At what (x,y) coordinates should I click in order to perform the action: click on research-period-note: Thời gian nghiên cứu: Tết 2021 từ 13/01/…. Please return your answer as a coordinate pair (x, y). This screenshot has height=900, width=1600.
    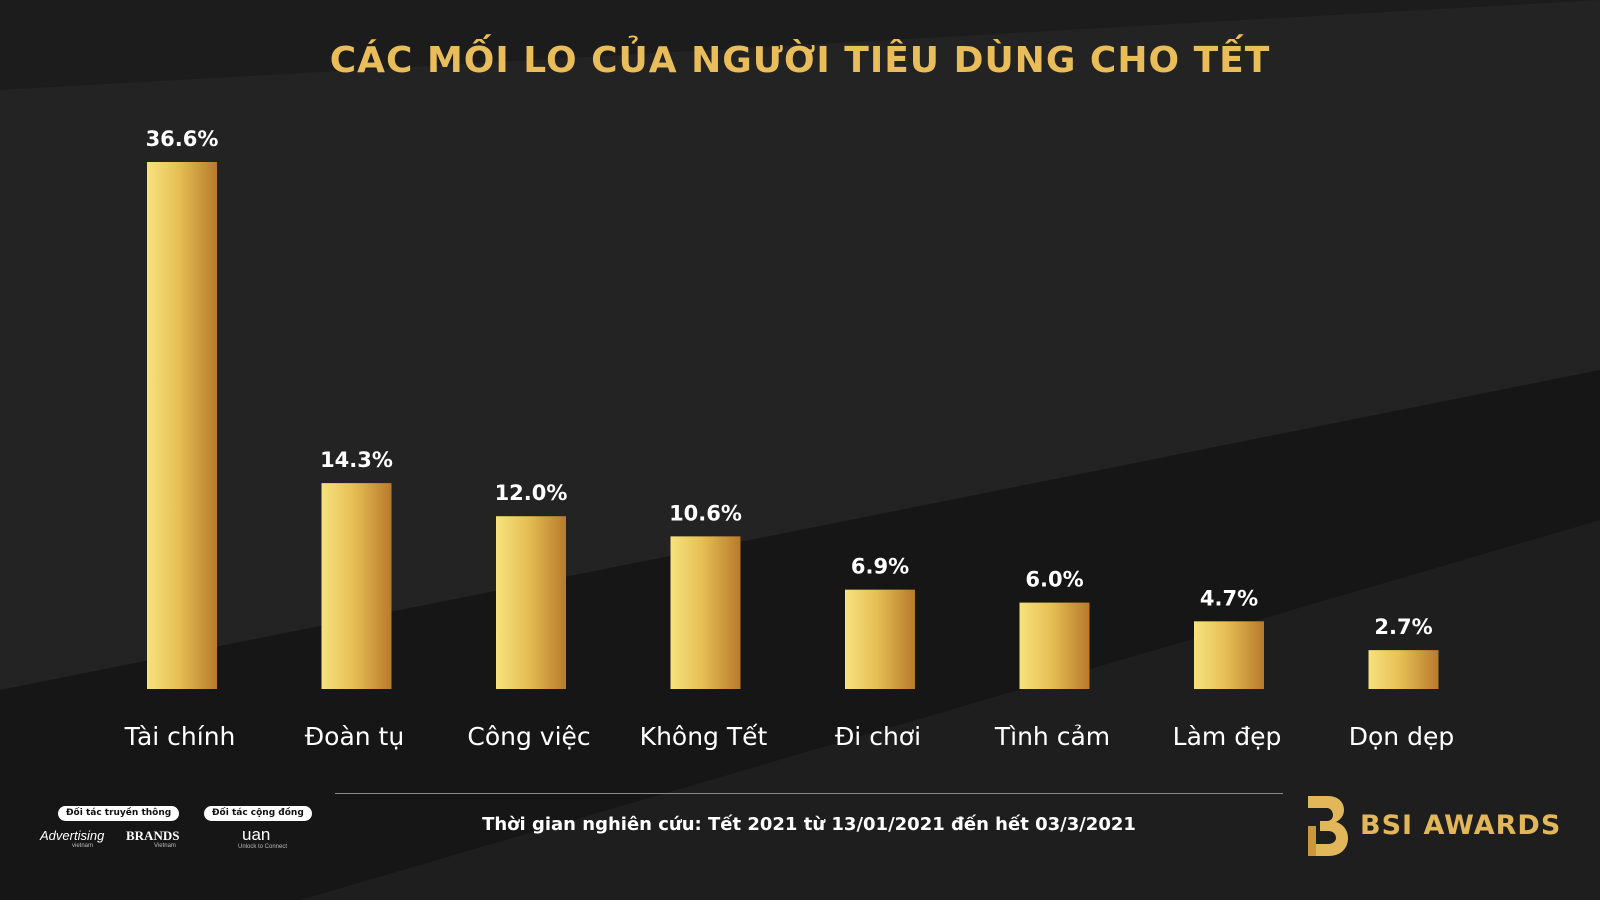
    Looking at the image, I should click on (809, 824).